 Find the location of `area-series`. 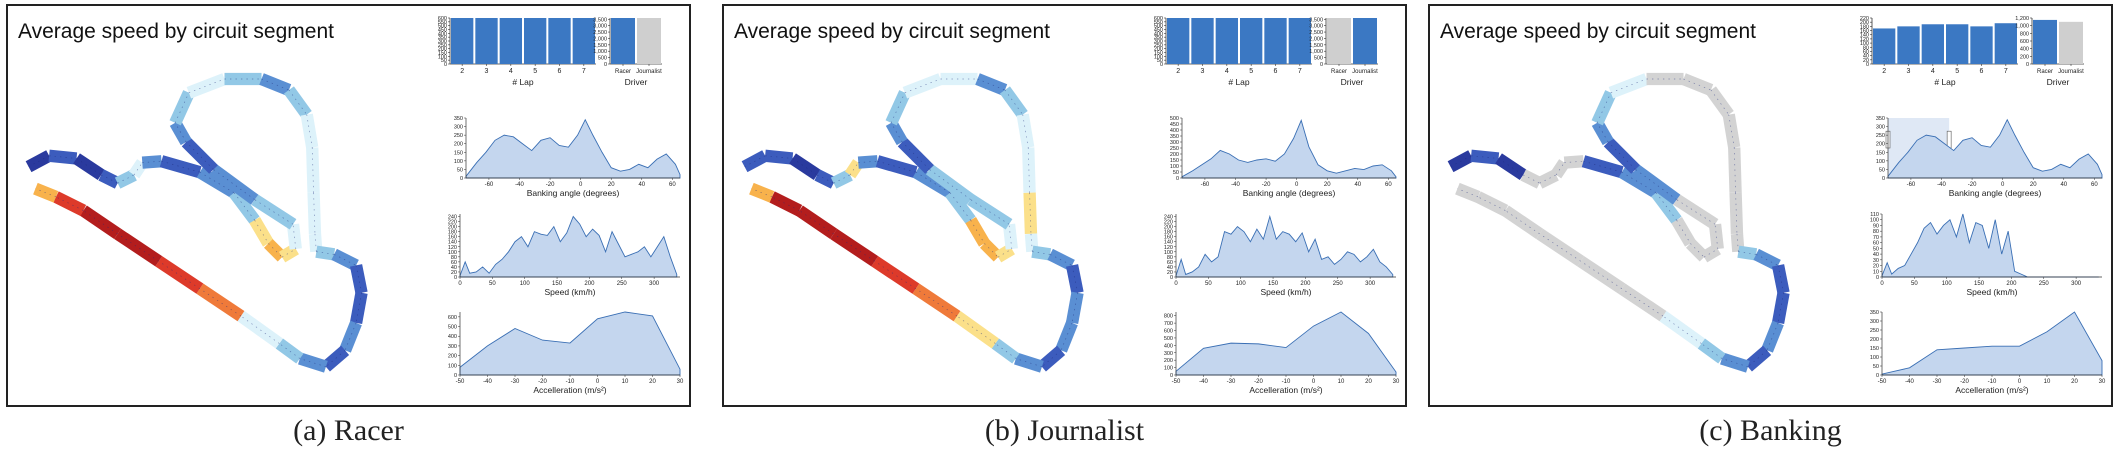

area-series is located at coordinates (573, 148).